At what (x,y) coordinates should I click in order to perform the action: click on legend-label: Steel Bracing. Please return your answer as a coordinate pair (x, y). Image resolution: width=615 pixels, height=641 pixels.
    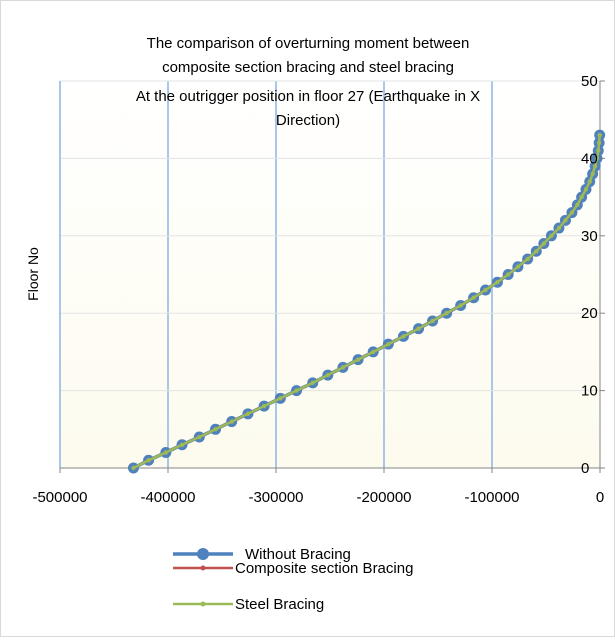
    Looking at the image, I should click on (279, 604).